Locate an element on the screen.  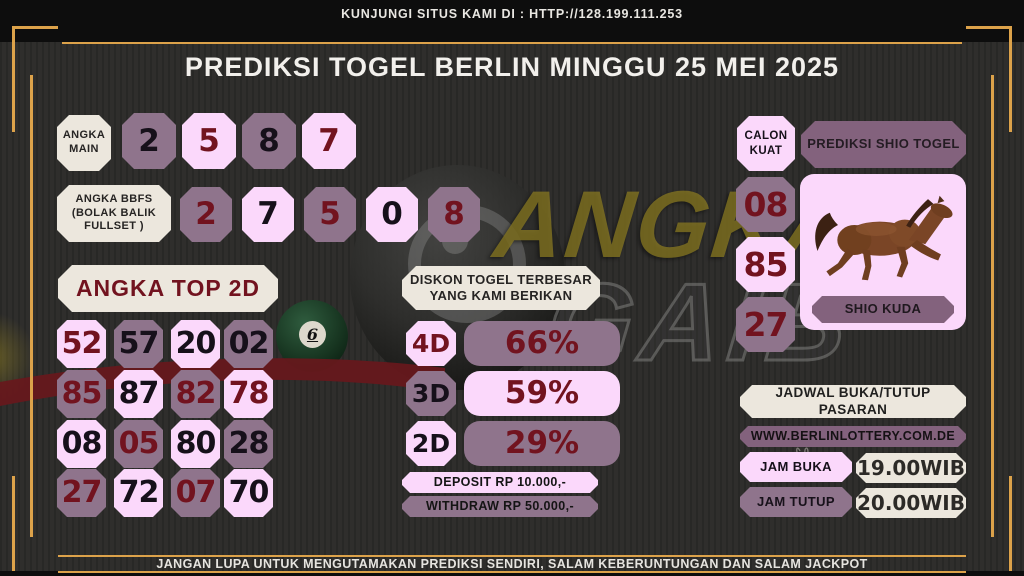
diskon-banner: DISKON TOGEL TERBESAR YANG KAMI BERIKAN is located at coordinates (501, 288).